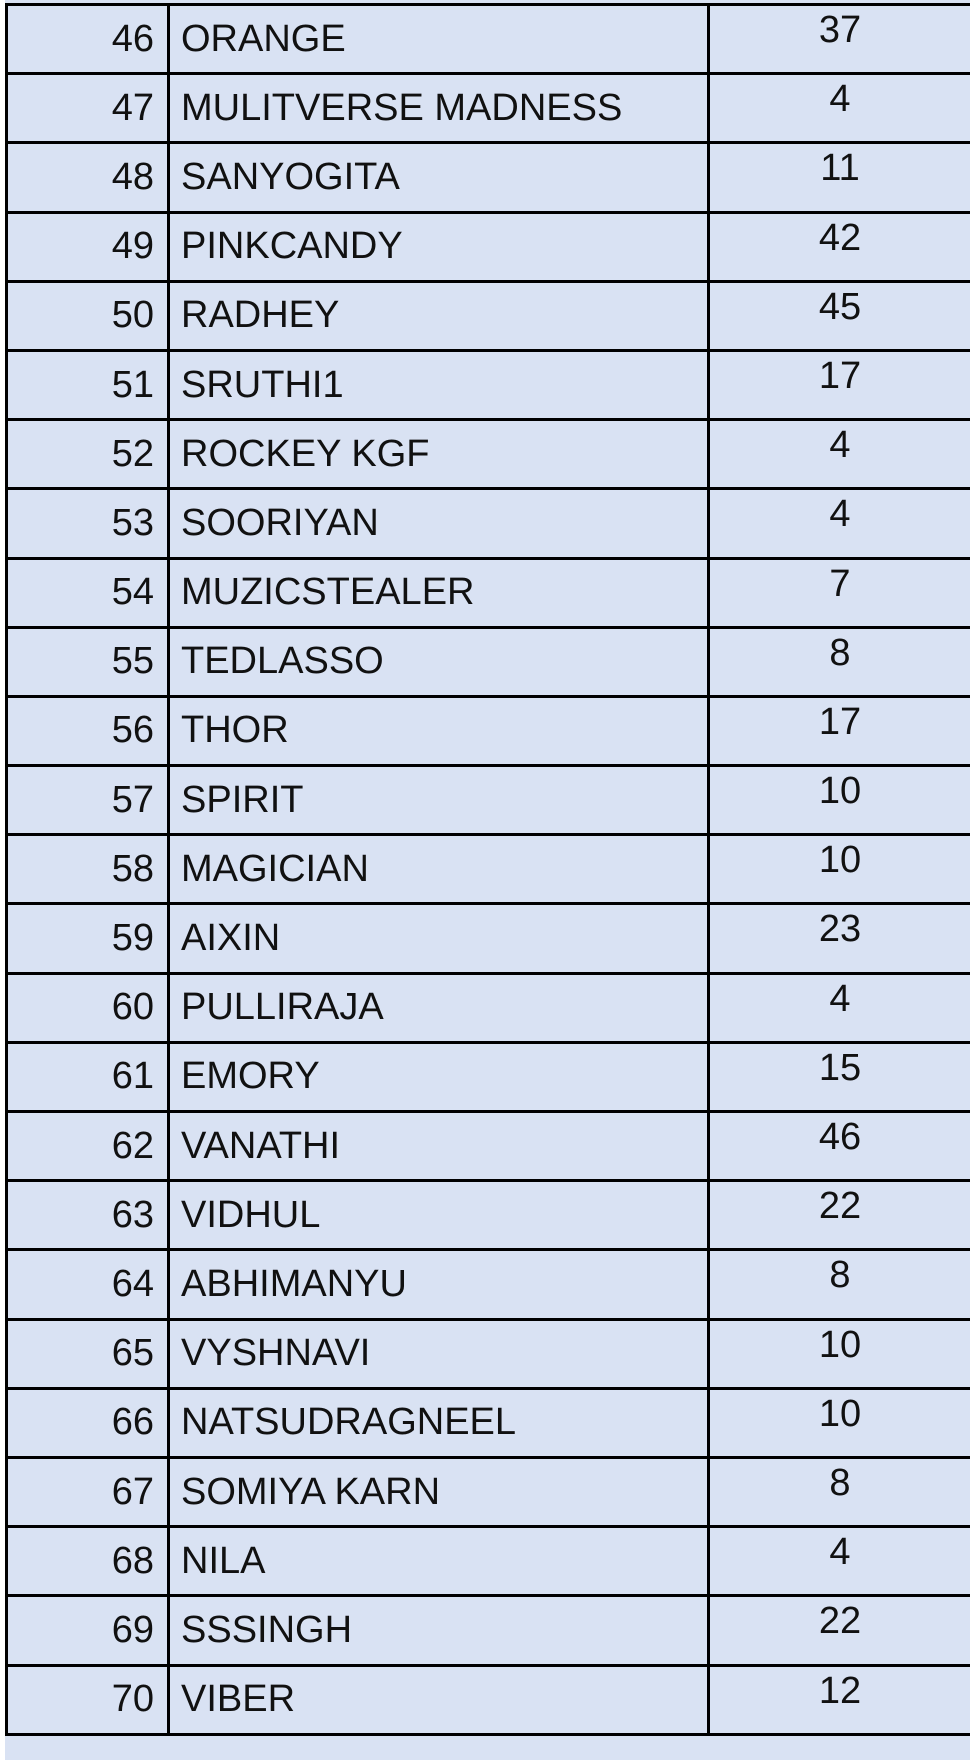 The width and height of the screenshot is (970, 1760). What do you see at coordinates (839, 39) in the screenshot?
I see `value-cell: 37` at bounding box center [839, 39].